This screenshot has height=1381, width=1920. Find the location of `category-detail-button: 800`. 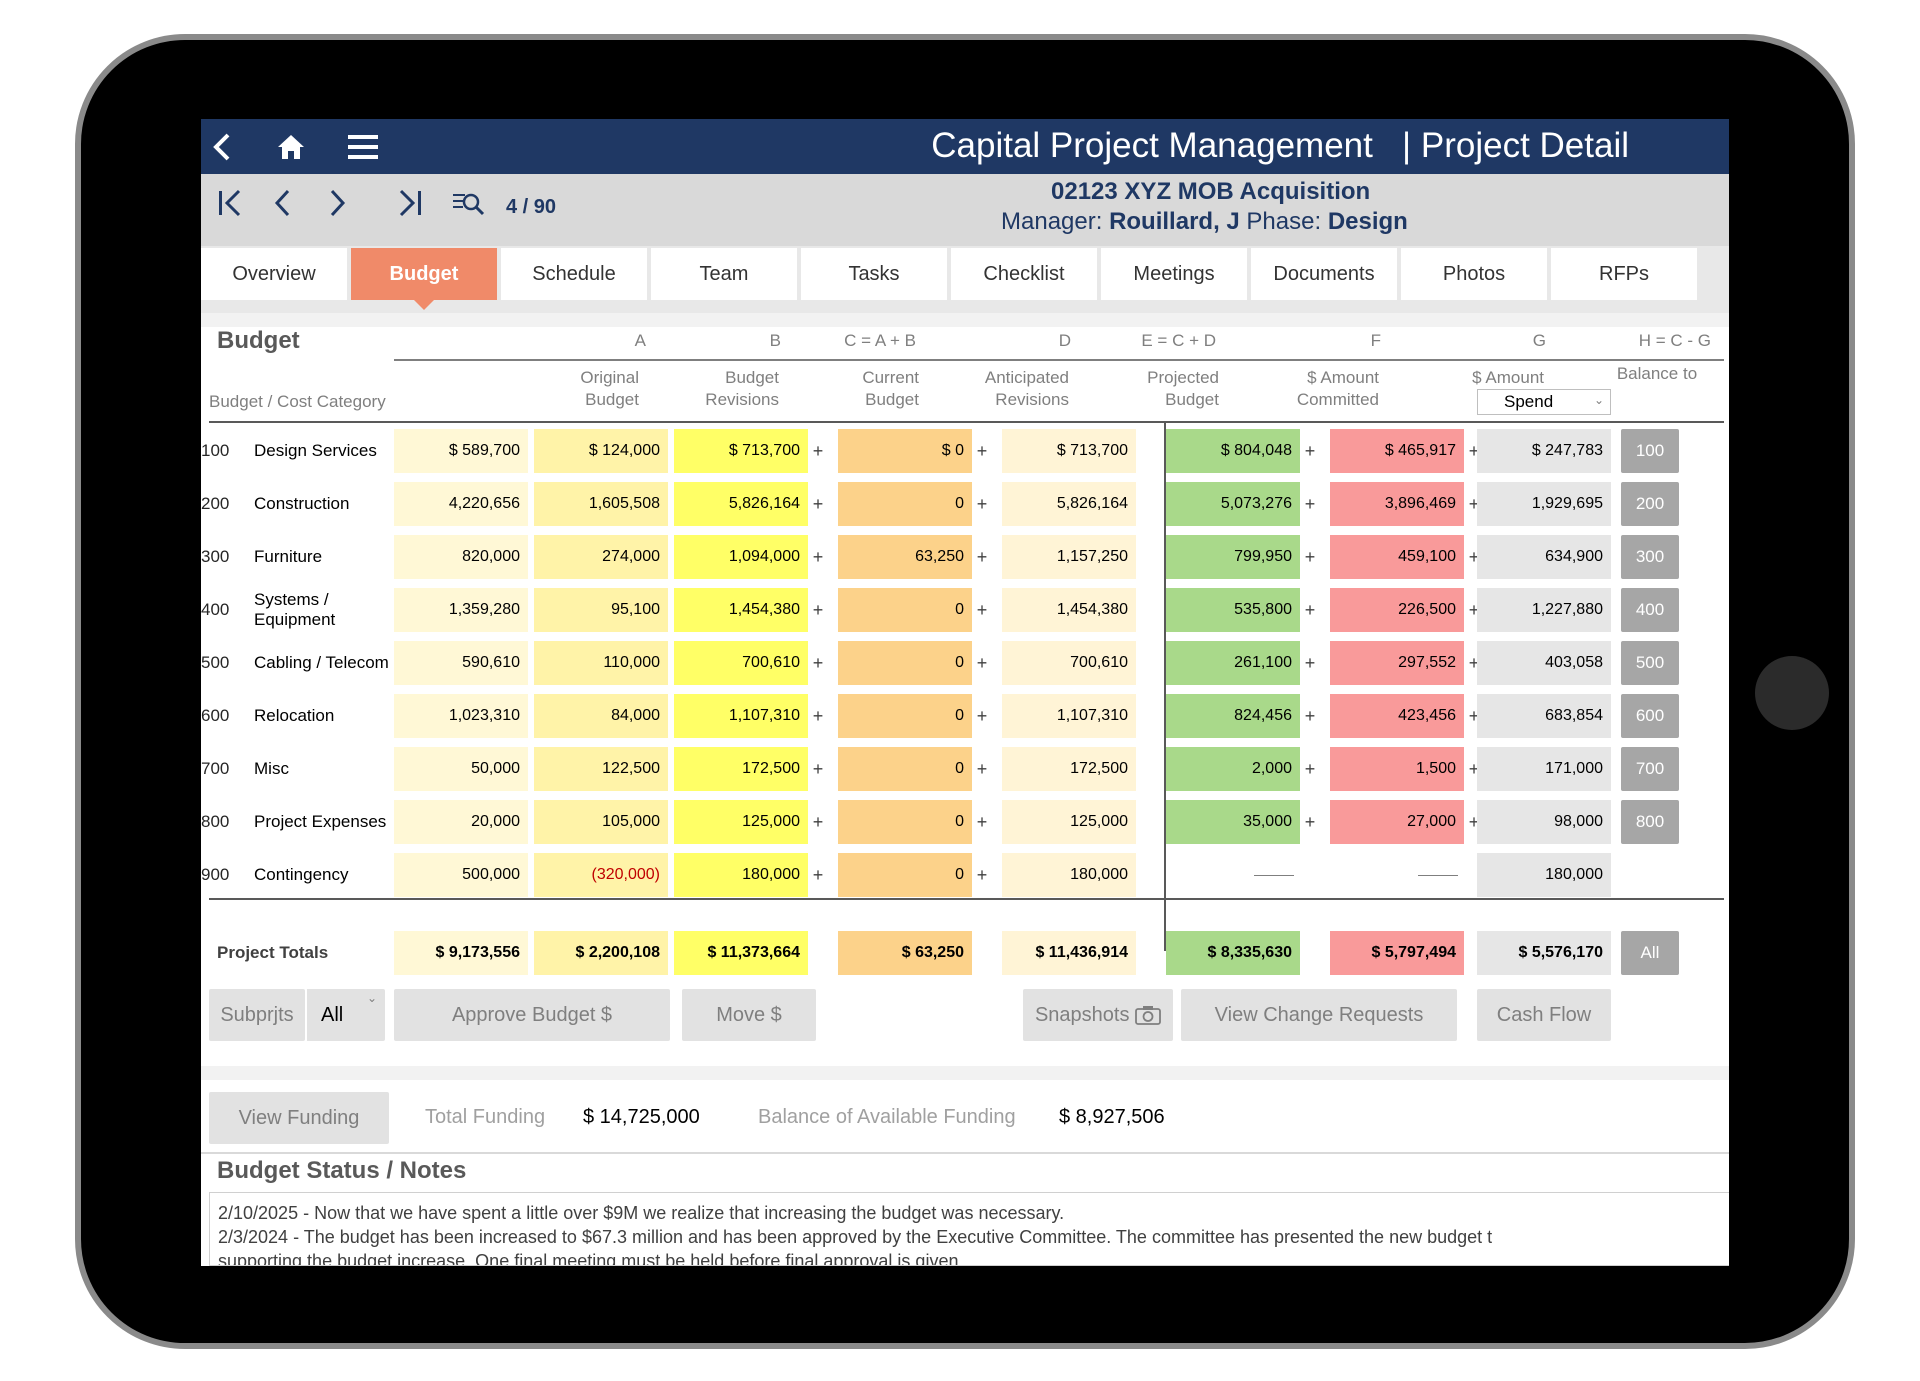

category-detail-button: 800 is located at coordinates (1650, 822).